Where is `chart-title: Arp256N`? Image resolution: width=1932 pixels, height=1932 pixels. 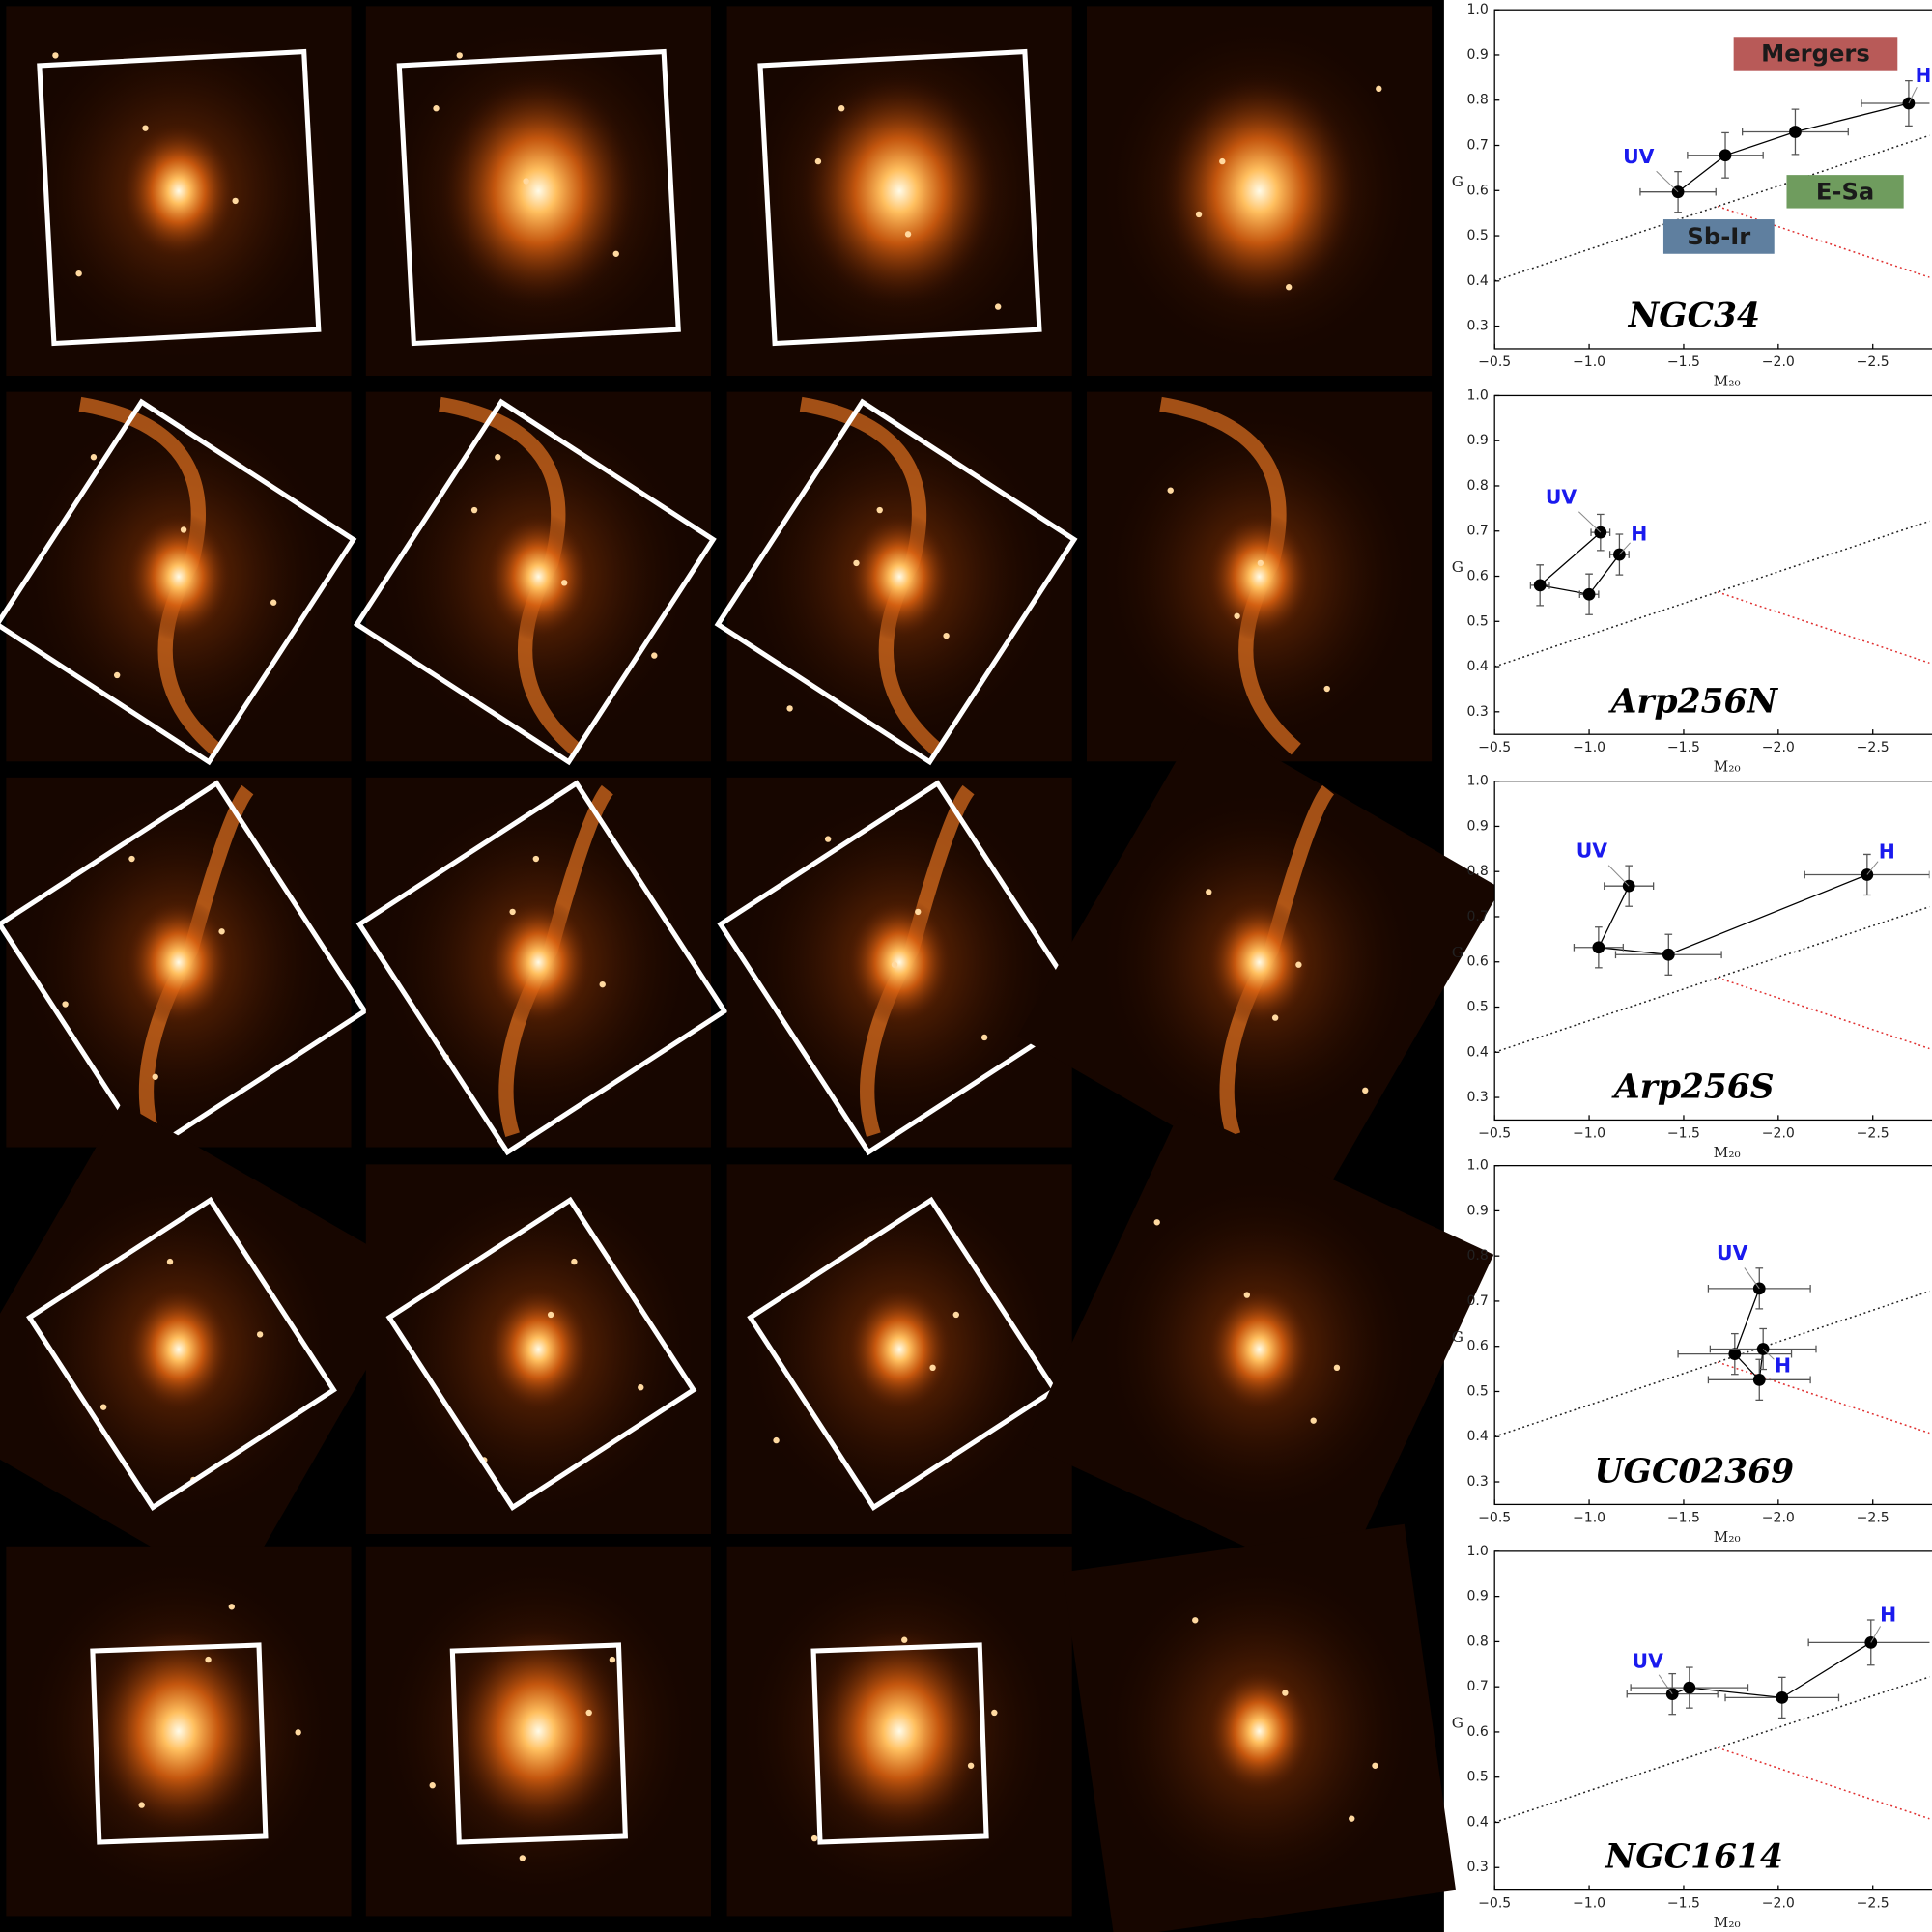
chart-title: Arp256N is located at coordinates (1693, 701).